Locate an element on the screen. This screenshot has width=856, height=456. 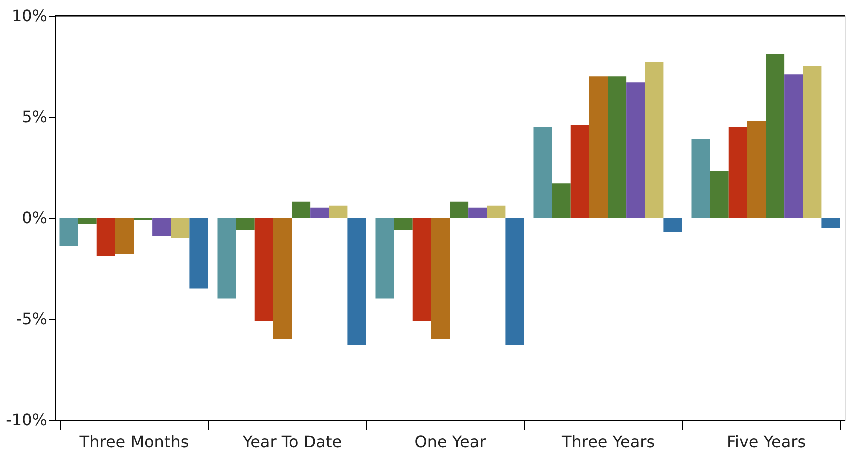
x-tick-label: Year To Date is located at coordinates (292, 442).